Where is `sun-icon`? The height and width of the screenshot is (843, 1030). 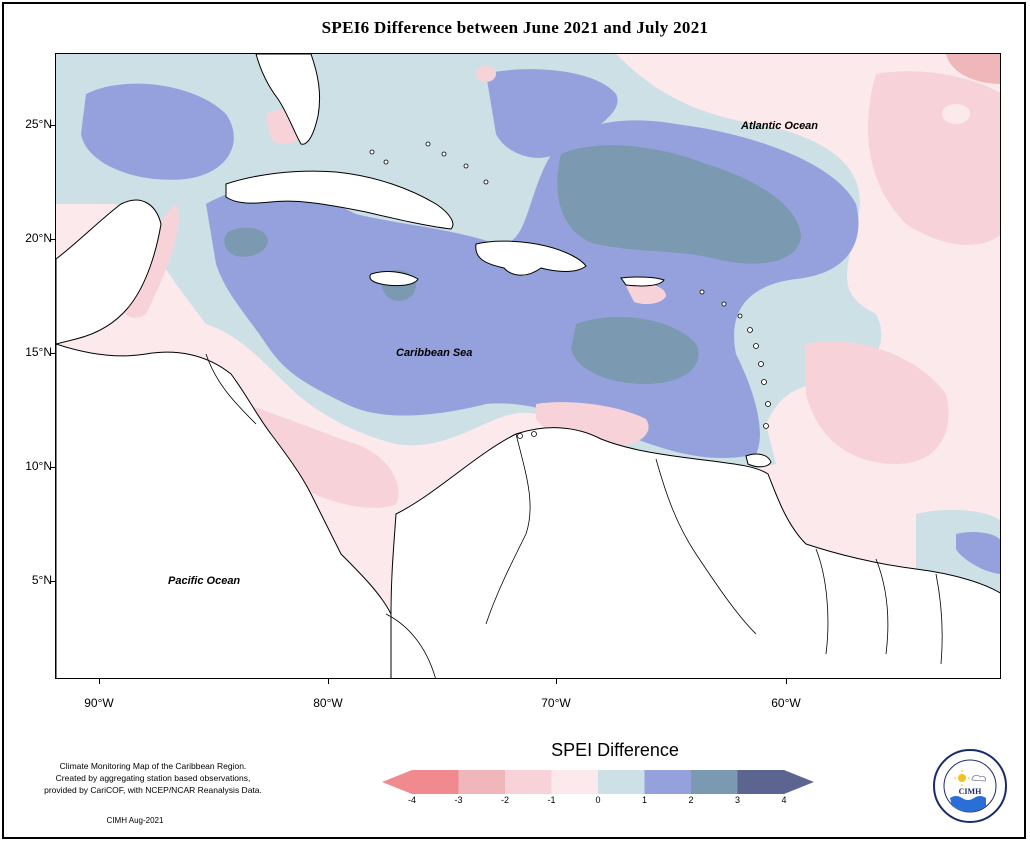 sun-icon is located at coordinates (962, 778).